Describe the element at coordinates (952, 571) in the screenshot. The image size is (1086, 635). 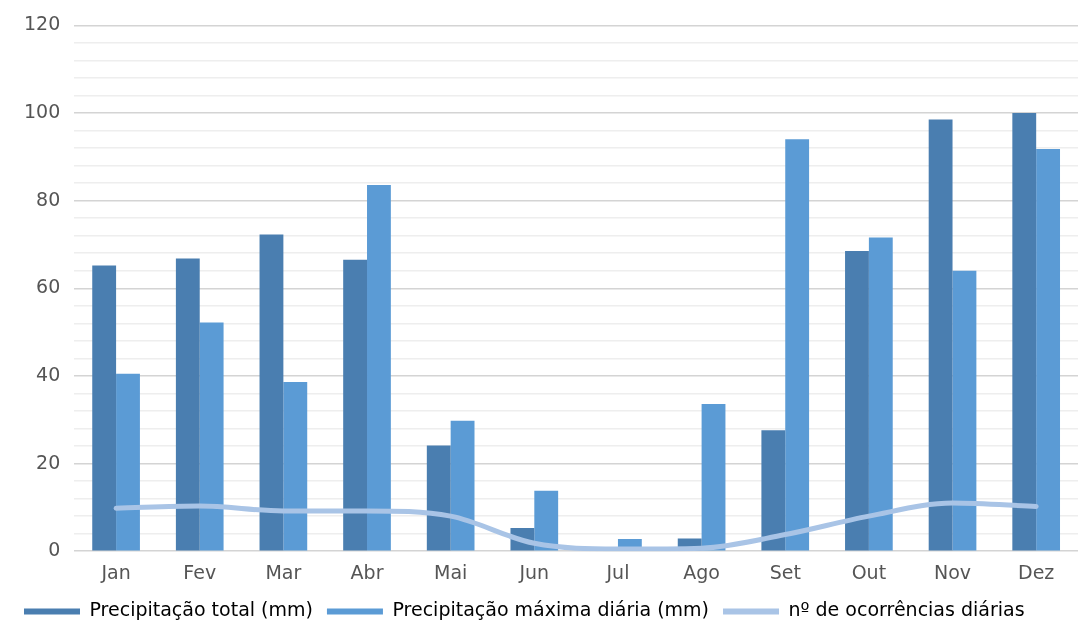
I see `x-tick-label: Nov` at that location.